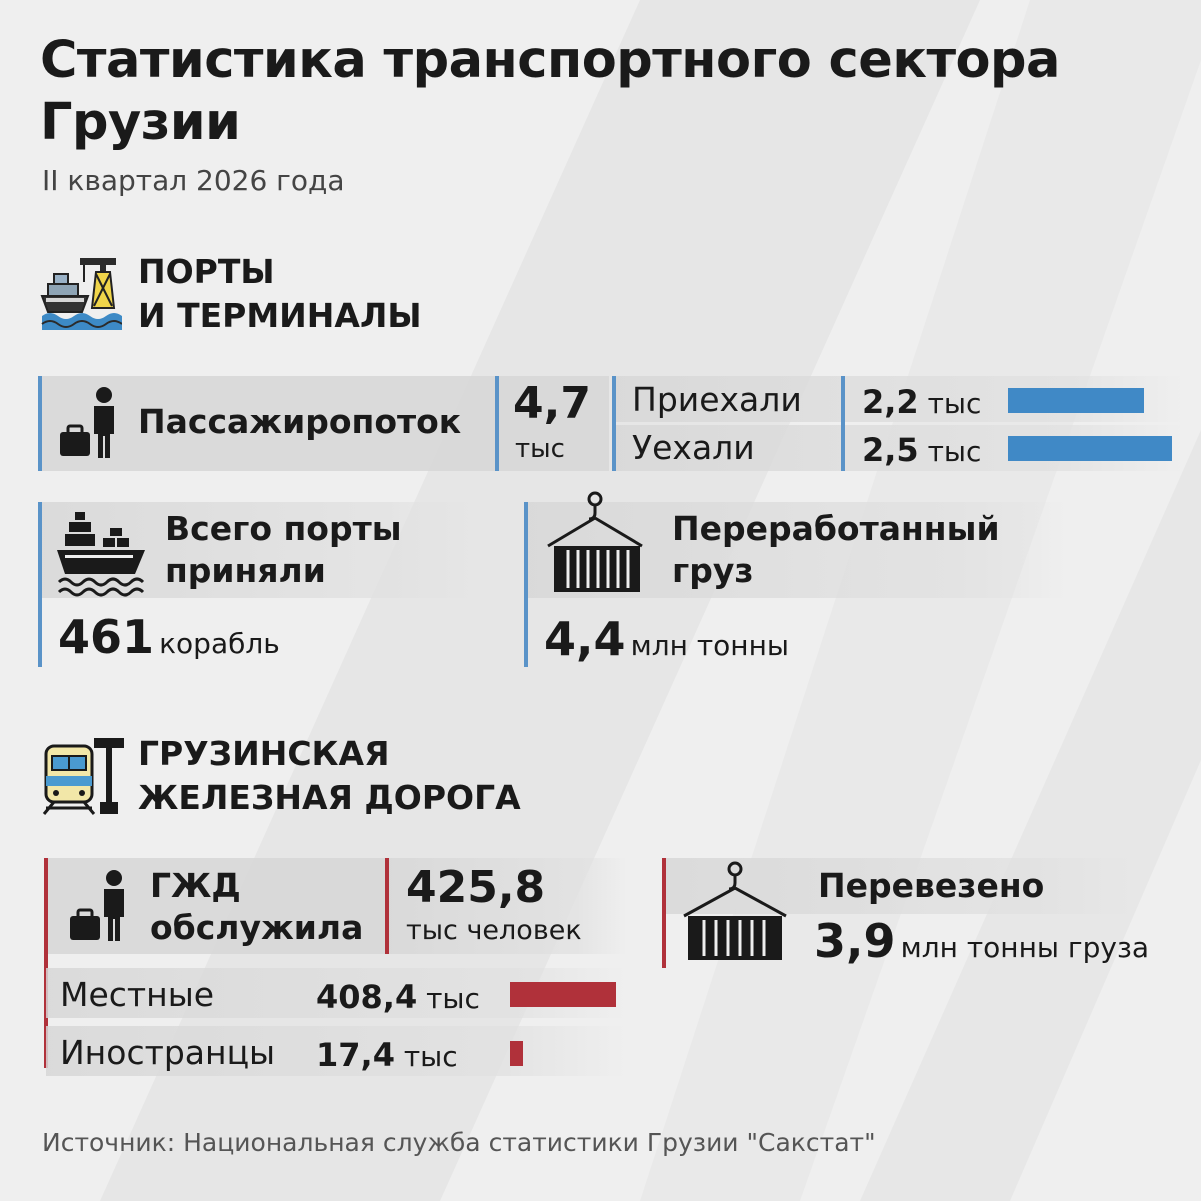 The image size is (1201, 1201). I want to click on arrived-left-value-accent, so click(843, 423).